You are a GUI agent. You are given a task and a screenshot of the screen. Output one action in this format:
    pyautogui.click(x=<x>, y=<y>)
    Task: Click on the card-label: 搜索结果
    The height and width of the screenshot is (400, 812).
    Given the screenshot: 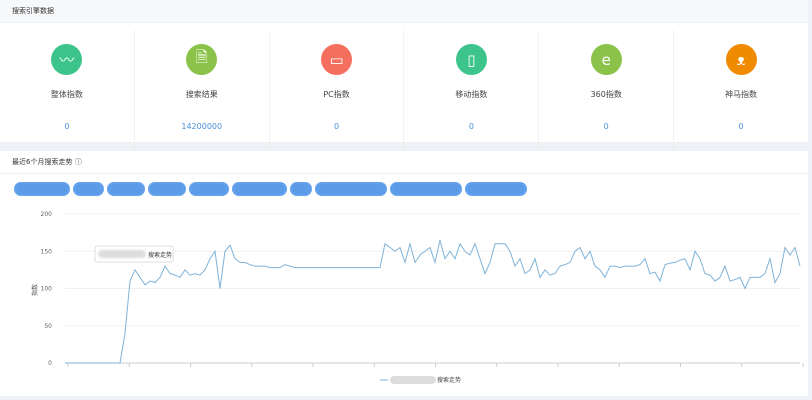 What is the action you would take?
    pyautogui.click(x=201, y=94)
    